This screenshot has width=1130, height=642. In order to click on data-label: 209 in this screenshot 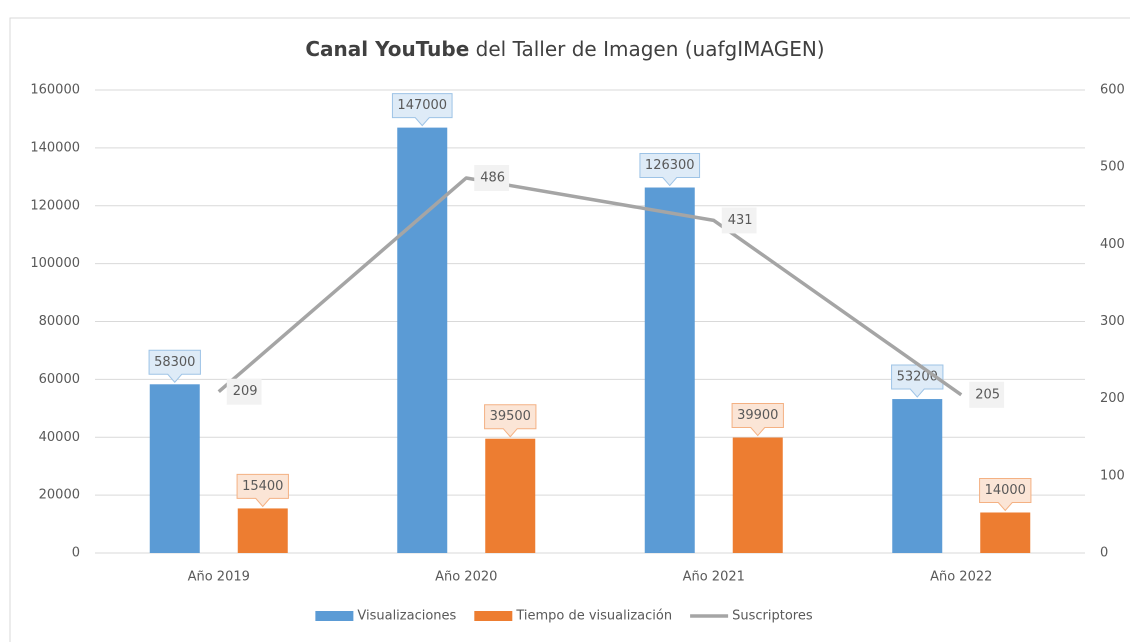, I will do `click(245, 391)`.